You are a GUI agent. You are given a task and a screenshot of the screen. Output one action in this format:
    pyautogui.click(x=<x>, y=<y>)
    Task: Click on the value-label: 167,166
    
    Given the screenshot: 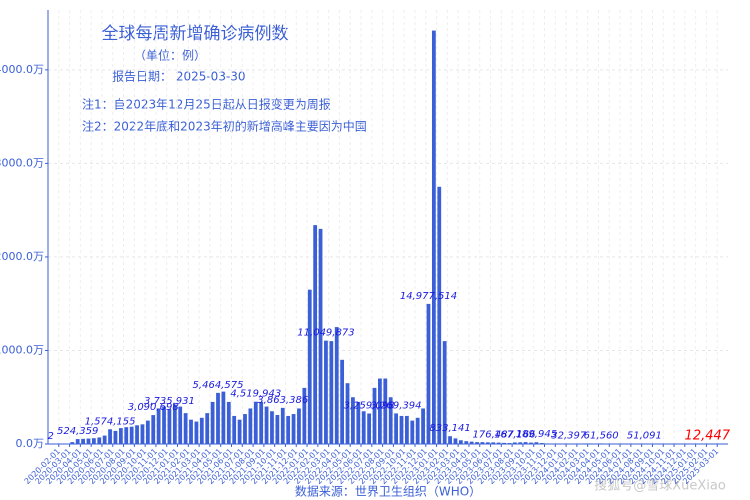 What is the action you would take?
    pyautogui.click(x=514, y=434)
    